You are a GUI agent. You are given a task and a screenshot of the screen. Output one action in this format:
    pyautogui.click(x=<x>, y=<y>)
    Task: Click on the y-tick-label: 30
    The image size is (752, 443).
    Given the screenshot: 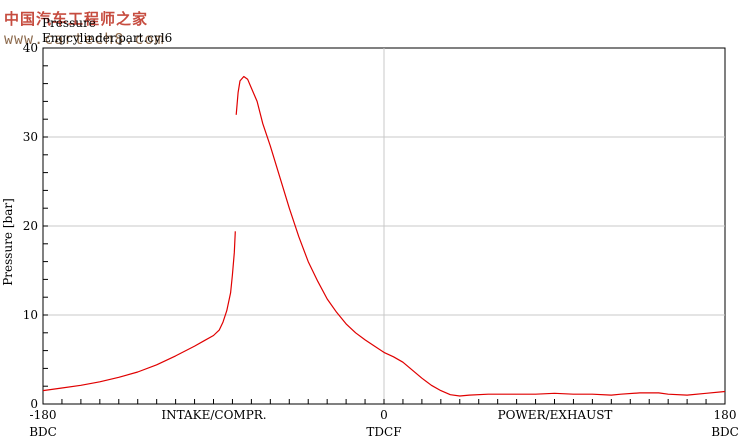 What is the action you would take?
    pyautogui.click(x=30, y=137)
    